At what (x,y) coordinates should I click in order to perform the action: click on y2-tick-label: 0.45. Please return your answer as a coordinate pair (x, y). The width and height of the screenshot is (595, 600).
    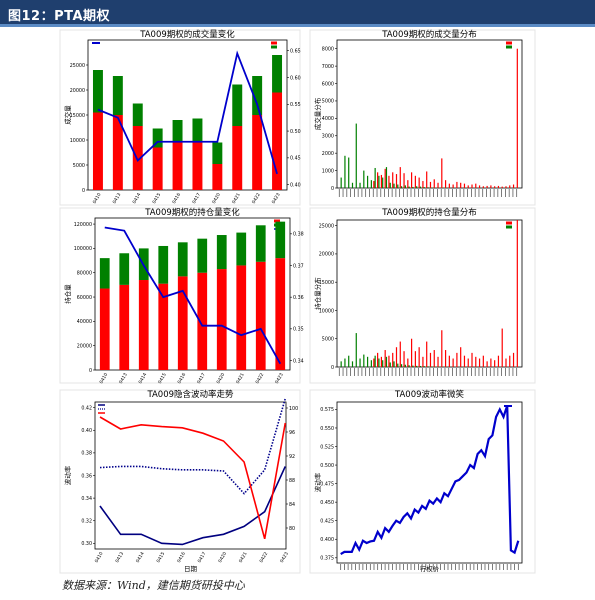
    Looking at the image, I should click on (295, 159).